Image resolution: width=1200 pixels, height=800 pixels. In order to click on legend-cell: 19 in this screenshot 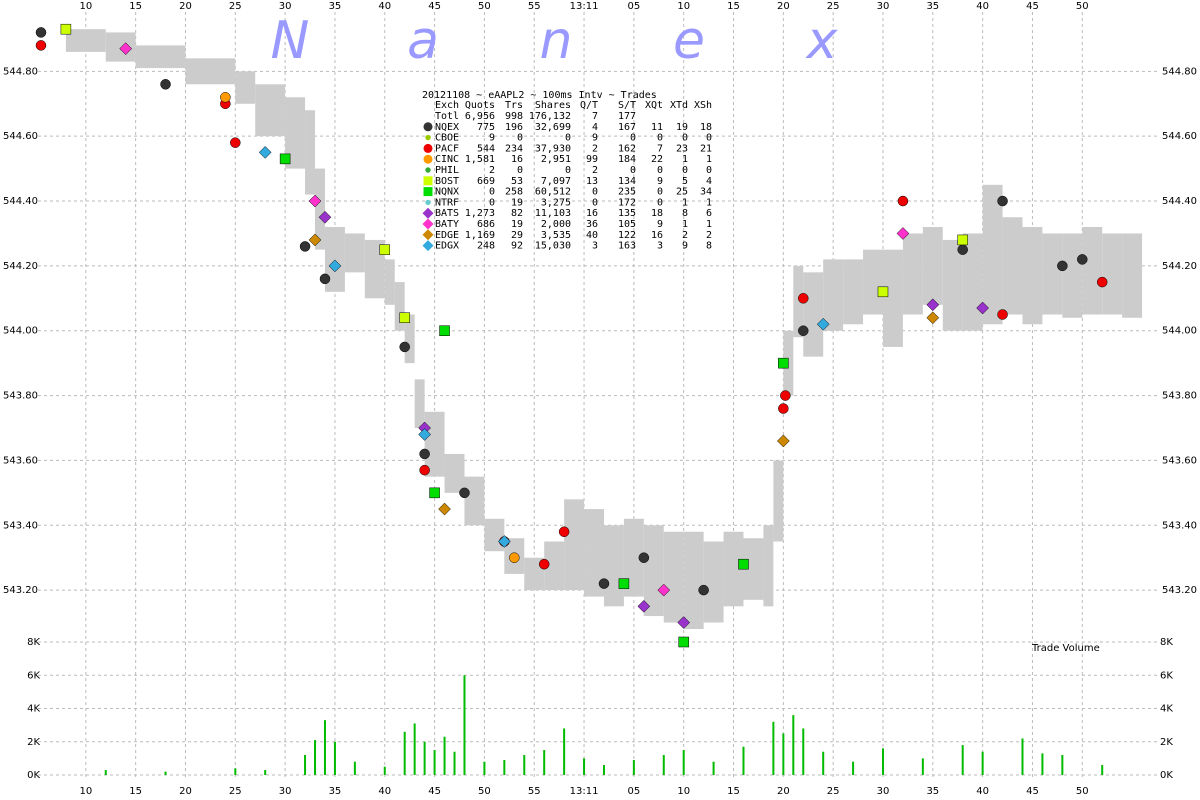, I will do `click(517, 202)`.